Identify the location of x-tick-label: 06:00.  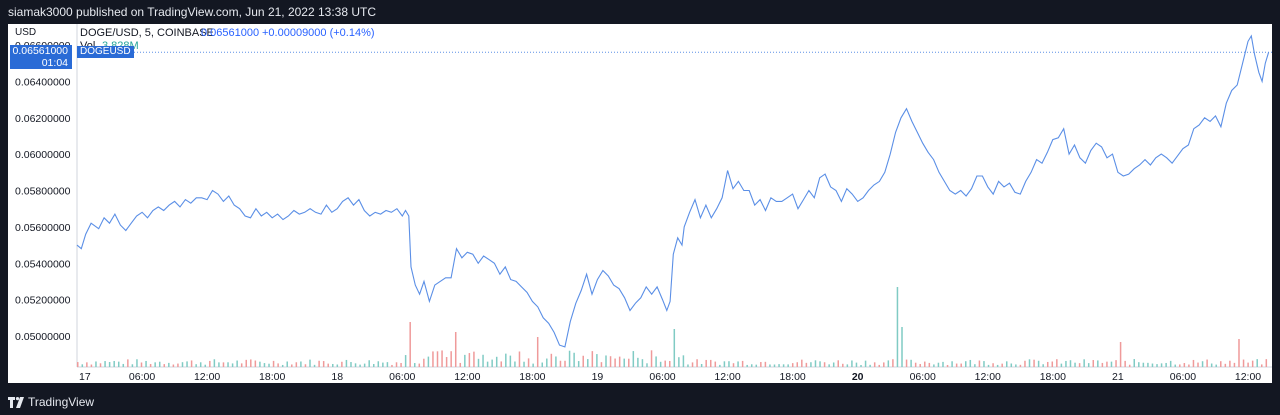
(402, 377).